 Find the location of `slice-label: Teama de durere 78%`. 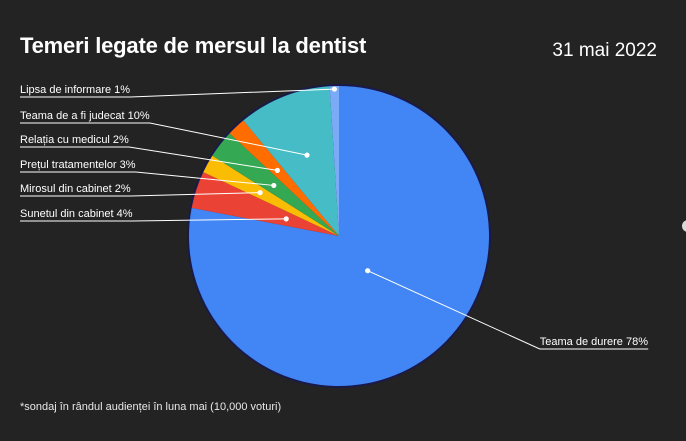

slice-label: Teama de durere 78% is located at coordinates (594, 342).